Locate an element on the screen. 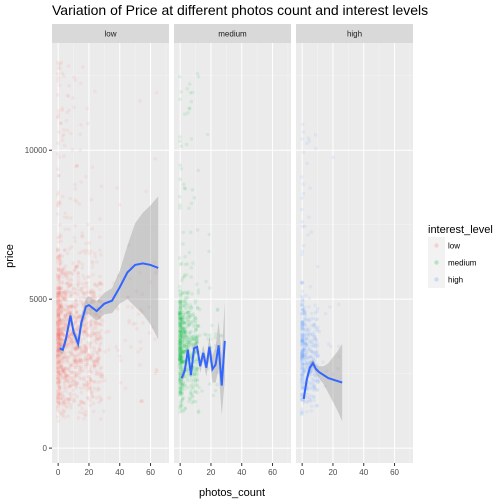 Image resolution: width=504 pixels, height=504 pixels. x-tick-label: 0 is located at coordinates (180, 472).